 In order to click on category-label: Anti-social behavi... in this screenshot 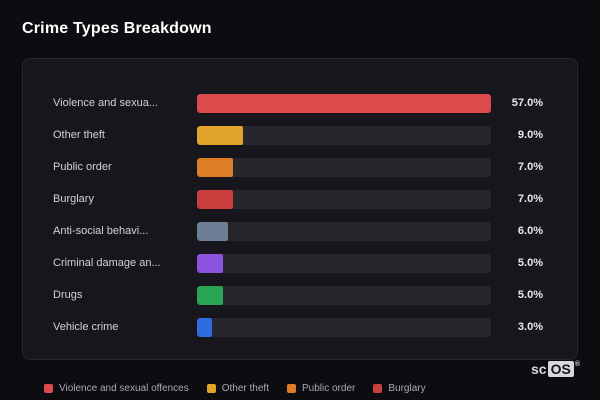, I will do `click(101, 231)`.